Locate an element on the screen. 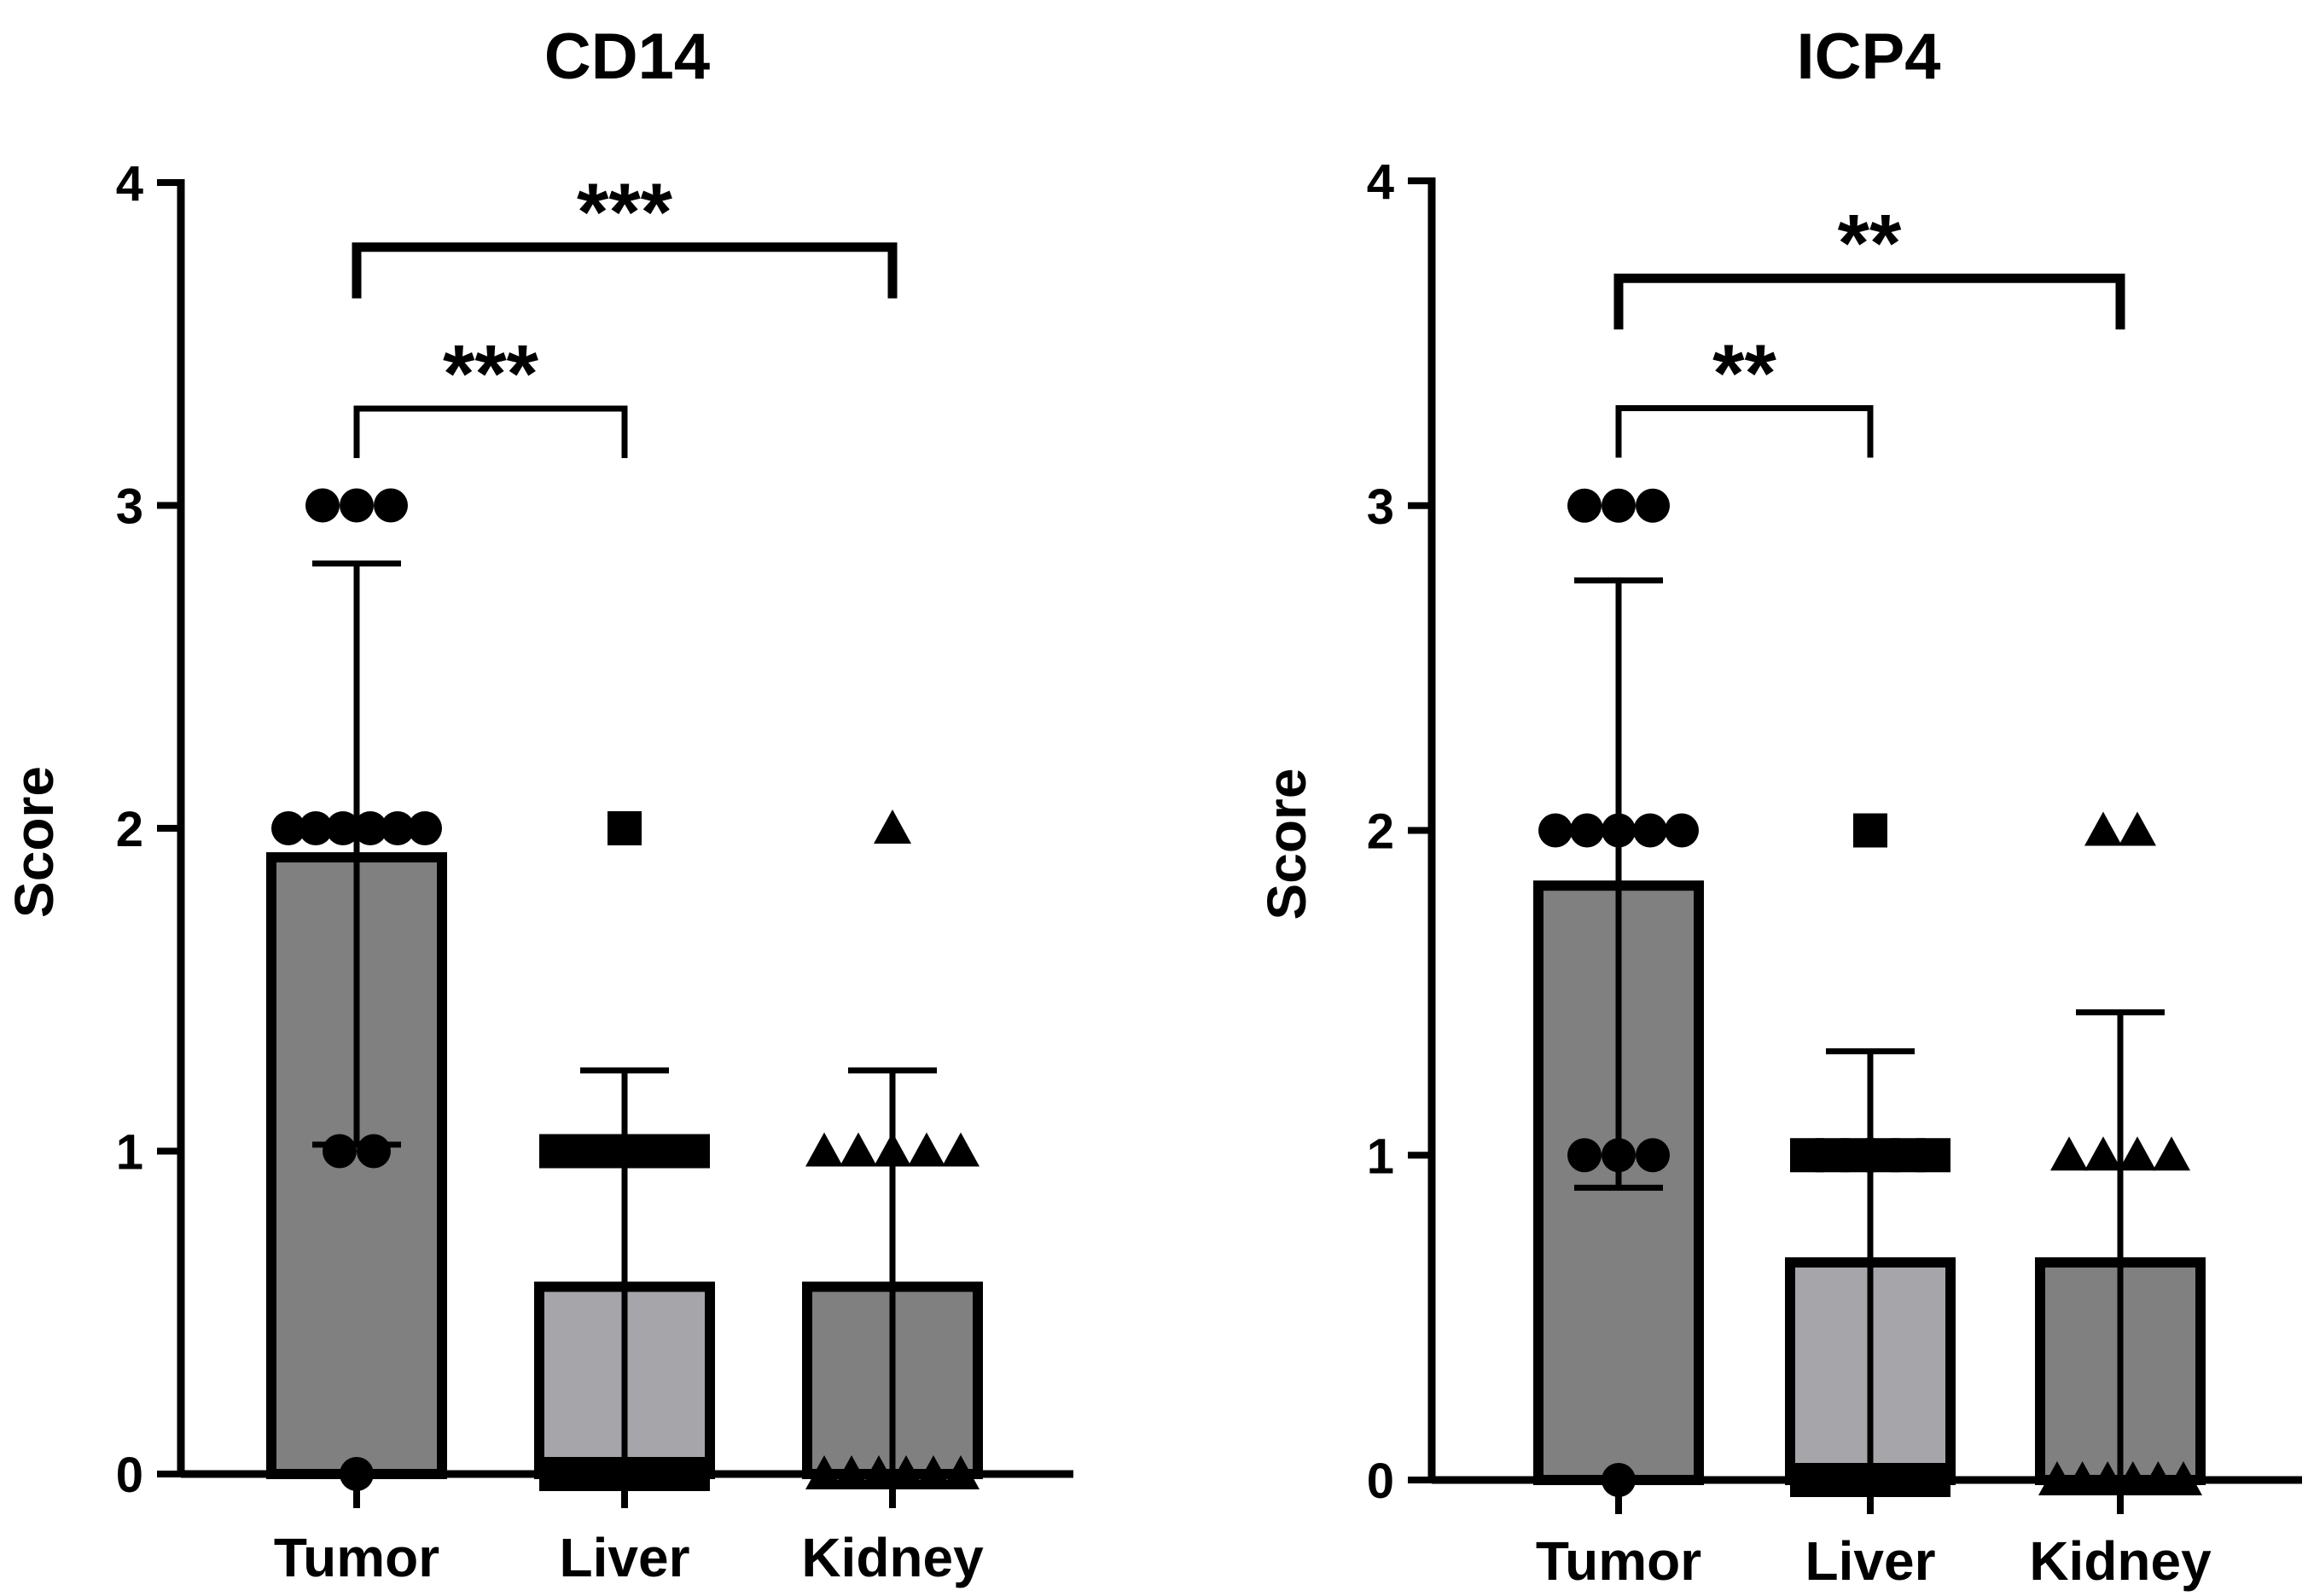  chart-title: ICP4 is located at coordinates (1869, 57).